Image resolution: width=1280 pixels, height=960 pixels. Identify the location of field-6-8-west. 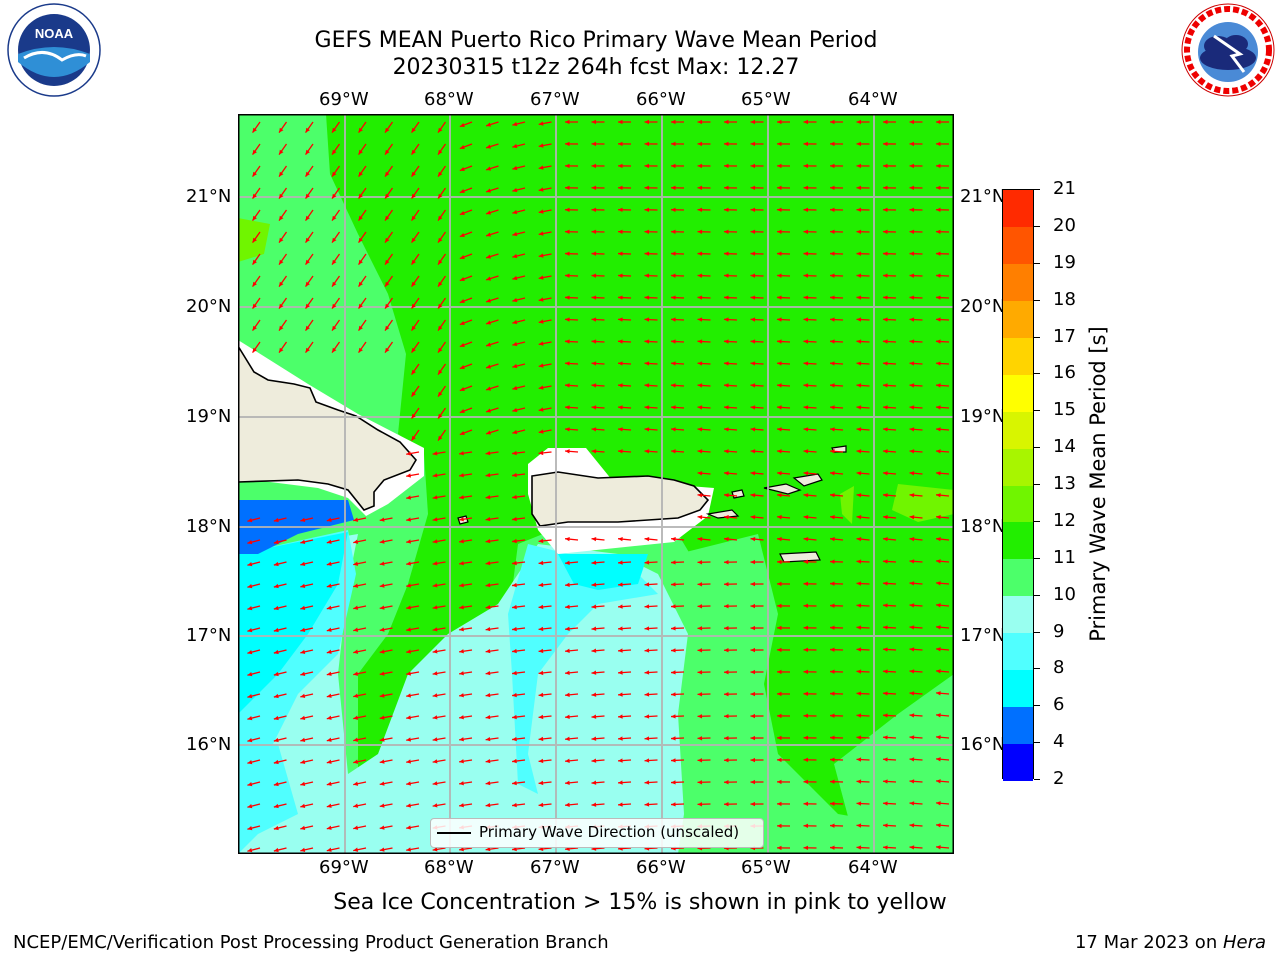
(293, 623).